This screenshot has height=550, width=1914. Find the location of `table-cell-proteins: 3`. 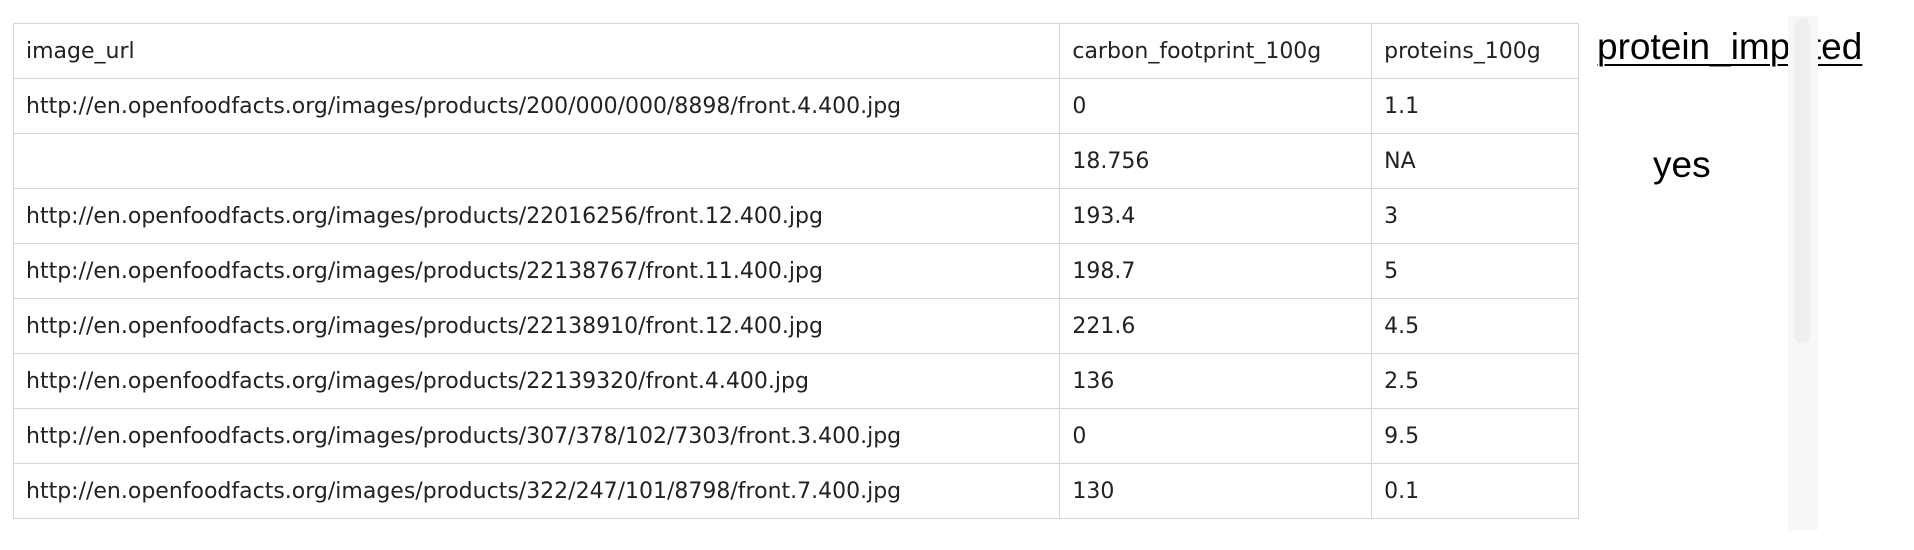

table-cell-proteins: 3 is located at coordinates (1475, 216).